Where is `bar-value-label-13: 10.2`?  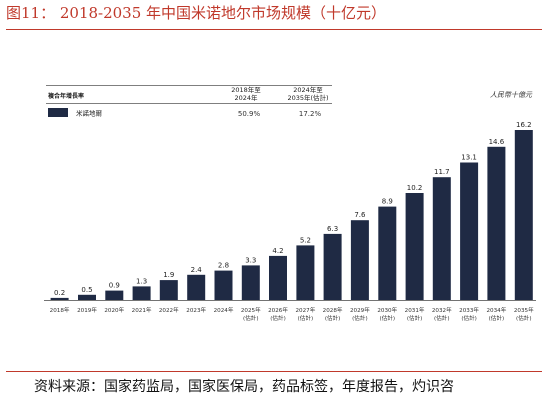
bar-value-label-13: 10.2 is located at coordinates (415, 188).